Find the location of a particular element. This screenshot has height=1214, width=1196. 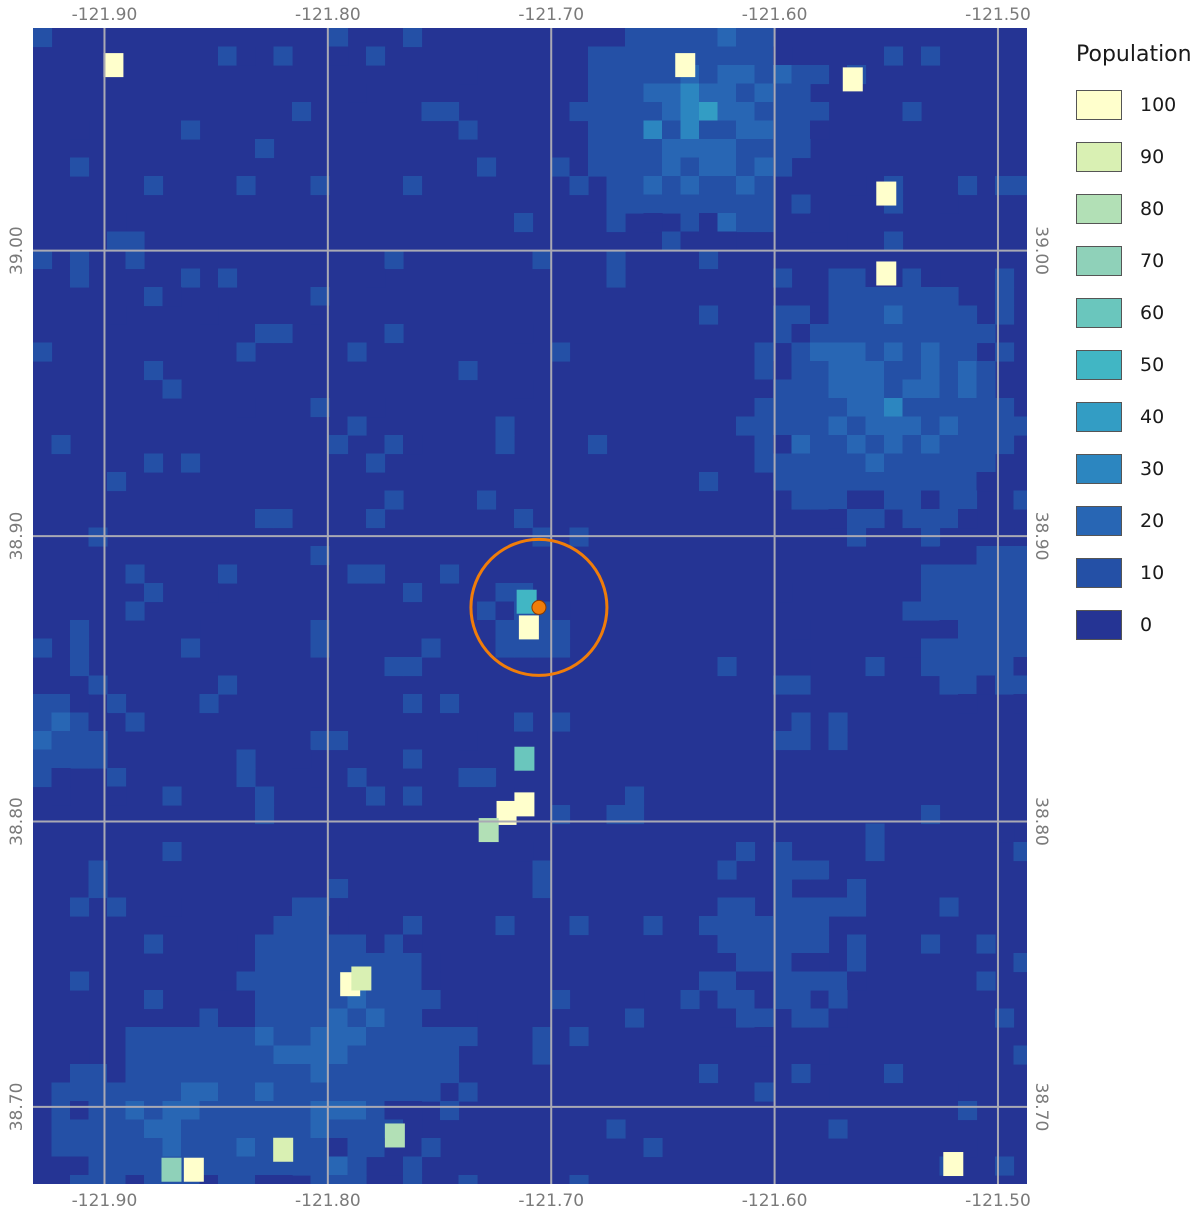

legend-label: 30 is located at coordinates (1152, 469).